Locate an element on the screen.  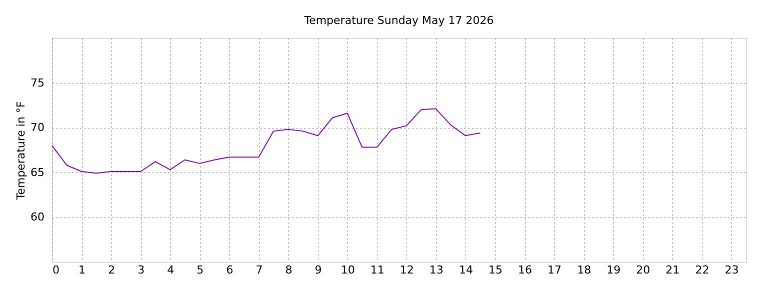
x-tick-label: 1 is located at coordinates (82, 270).